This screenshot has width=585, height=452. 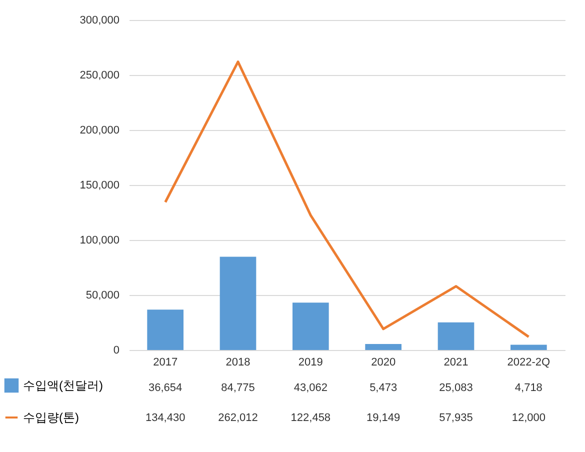 I want to click on x-tick-label: 2020, so click(x=383, y=362).